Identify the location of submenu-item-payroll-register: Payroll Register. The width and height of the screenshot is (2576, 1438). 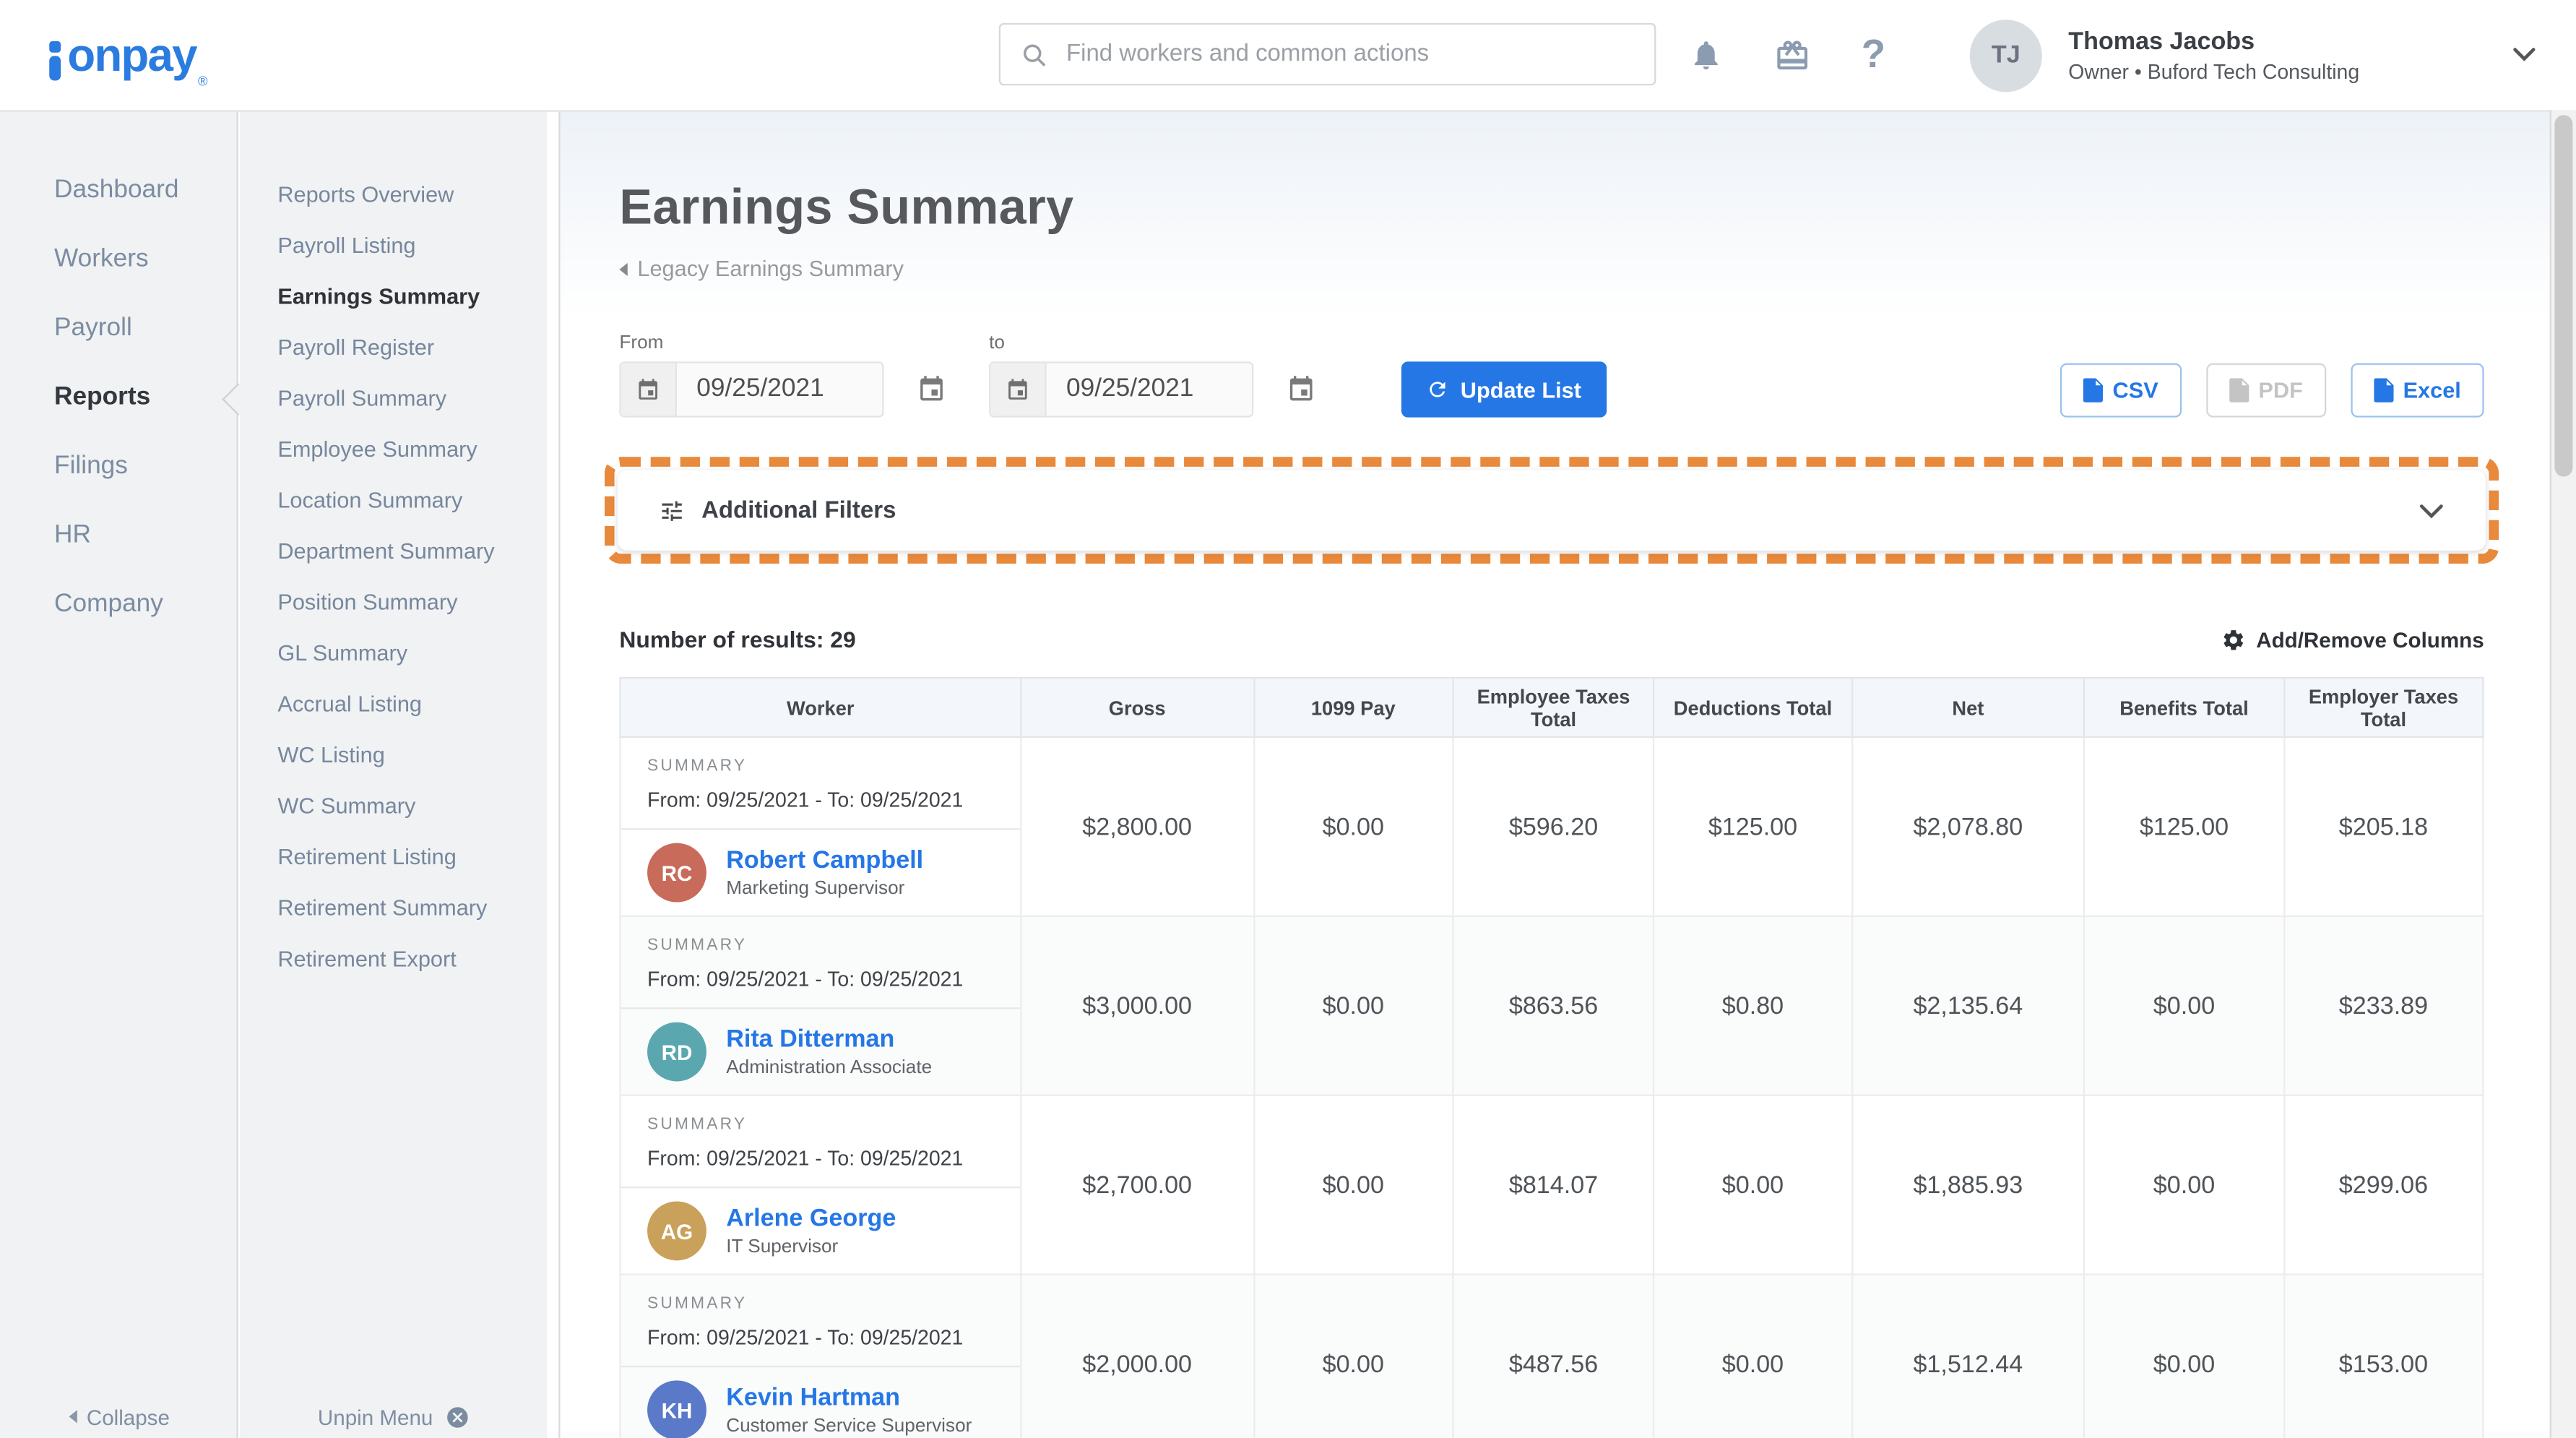
(393, 348).